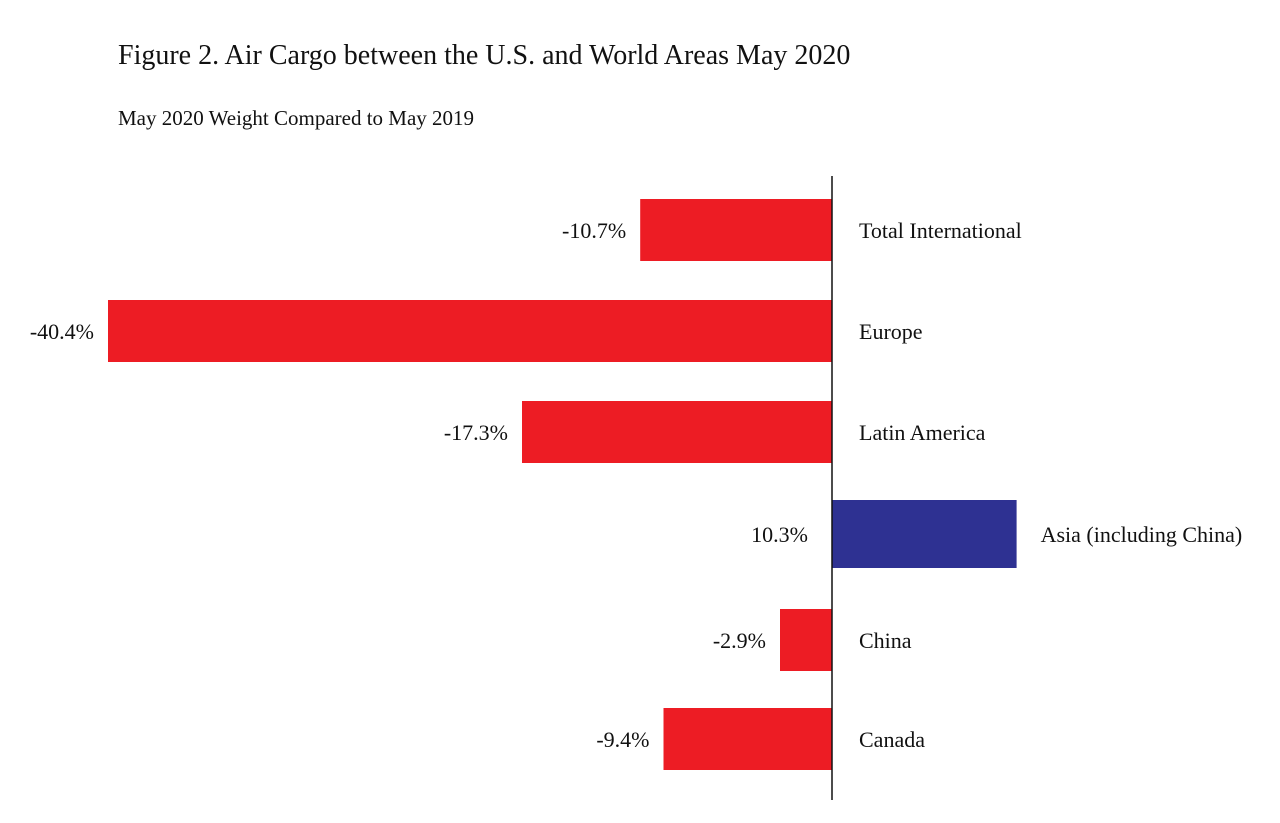  I want to click on bar-total-international, so click(736, 230).